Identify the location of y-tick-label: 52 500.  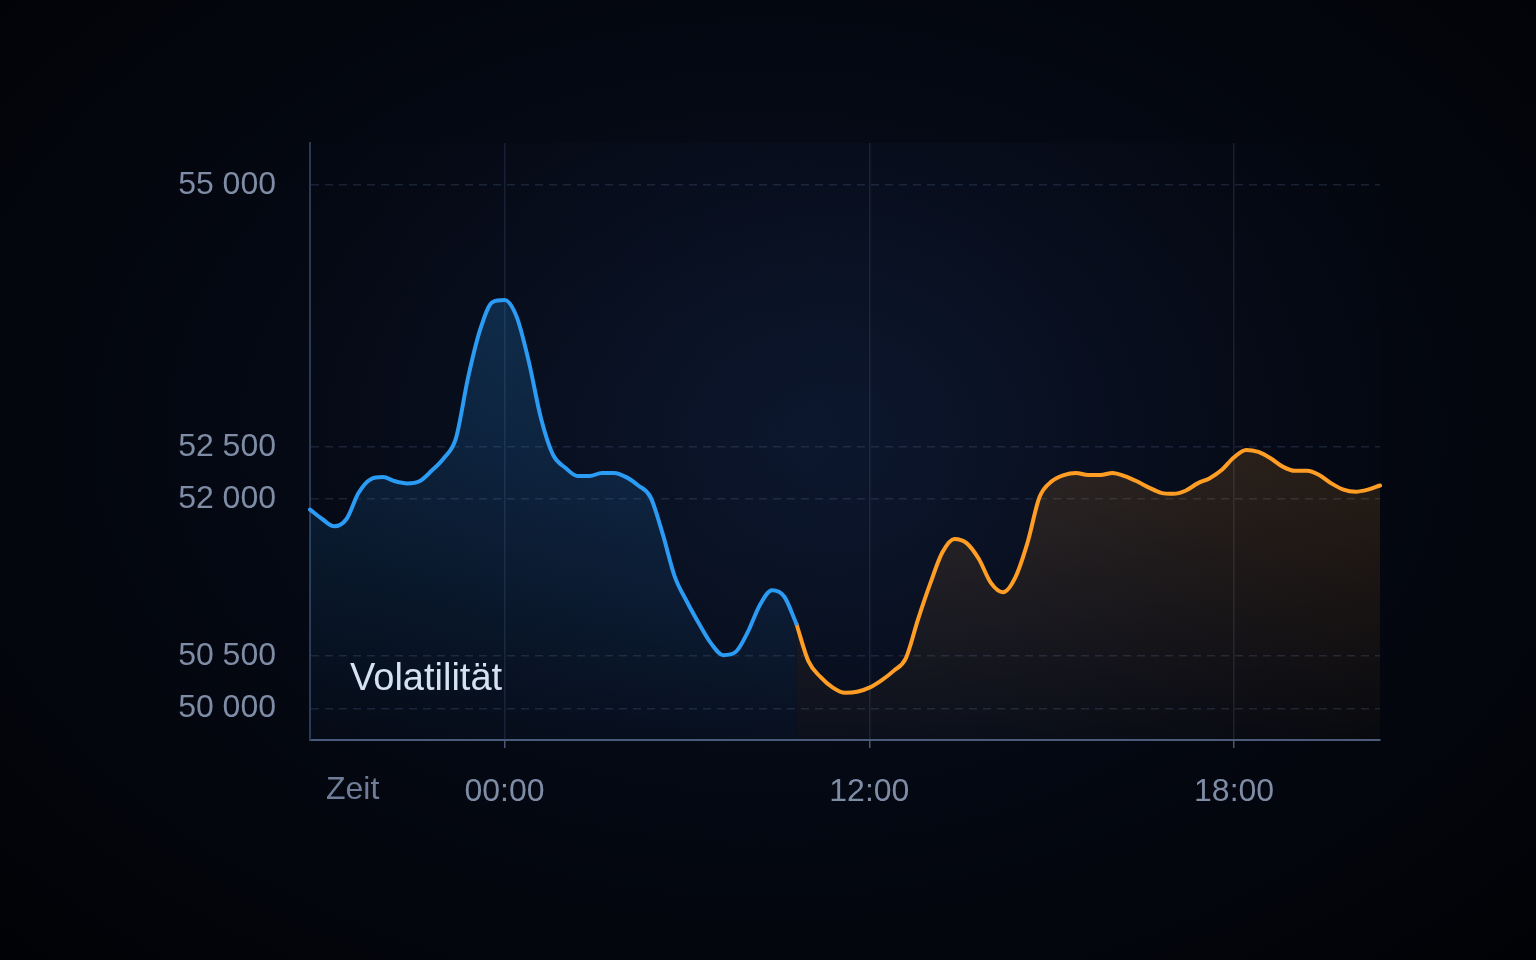
(227, 444).